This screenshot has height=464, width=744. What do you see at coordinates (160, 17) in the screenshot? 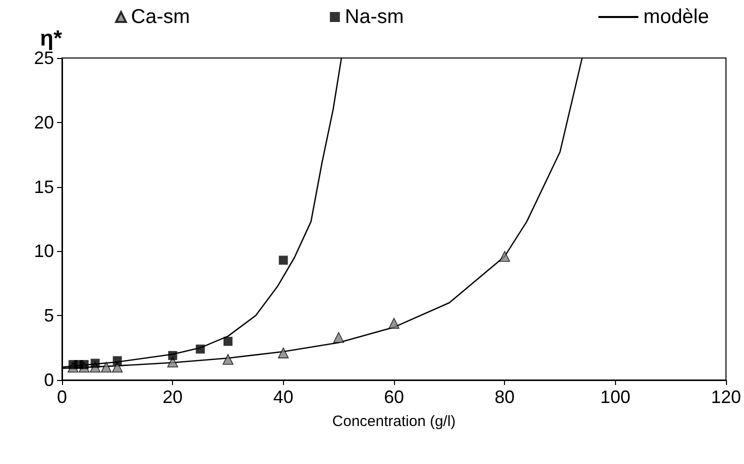
I see `legend-label: Ca-sm` at bounding box center [160, 17].